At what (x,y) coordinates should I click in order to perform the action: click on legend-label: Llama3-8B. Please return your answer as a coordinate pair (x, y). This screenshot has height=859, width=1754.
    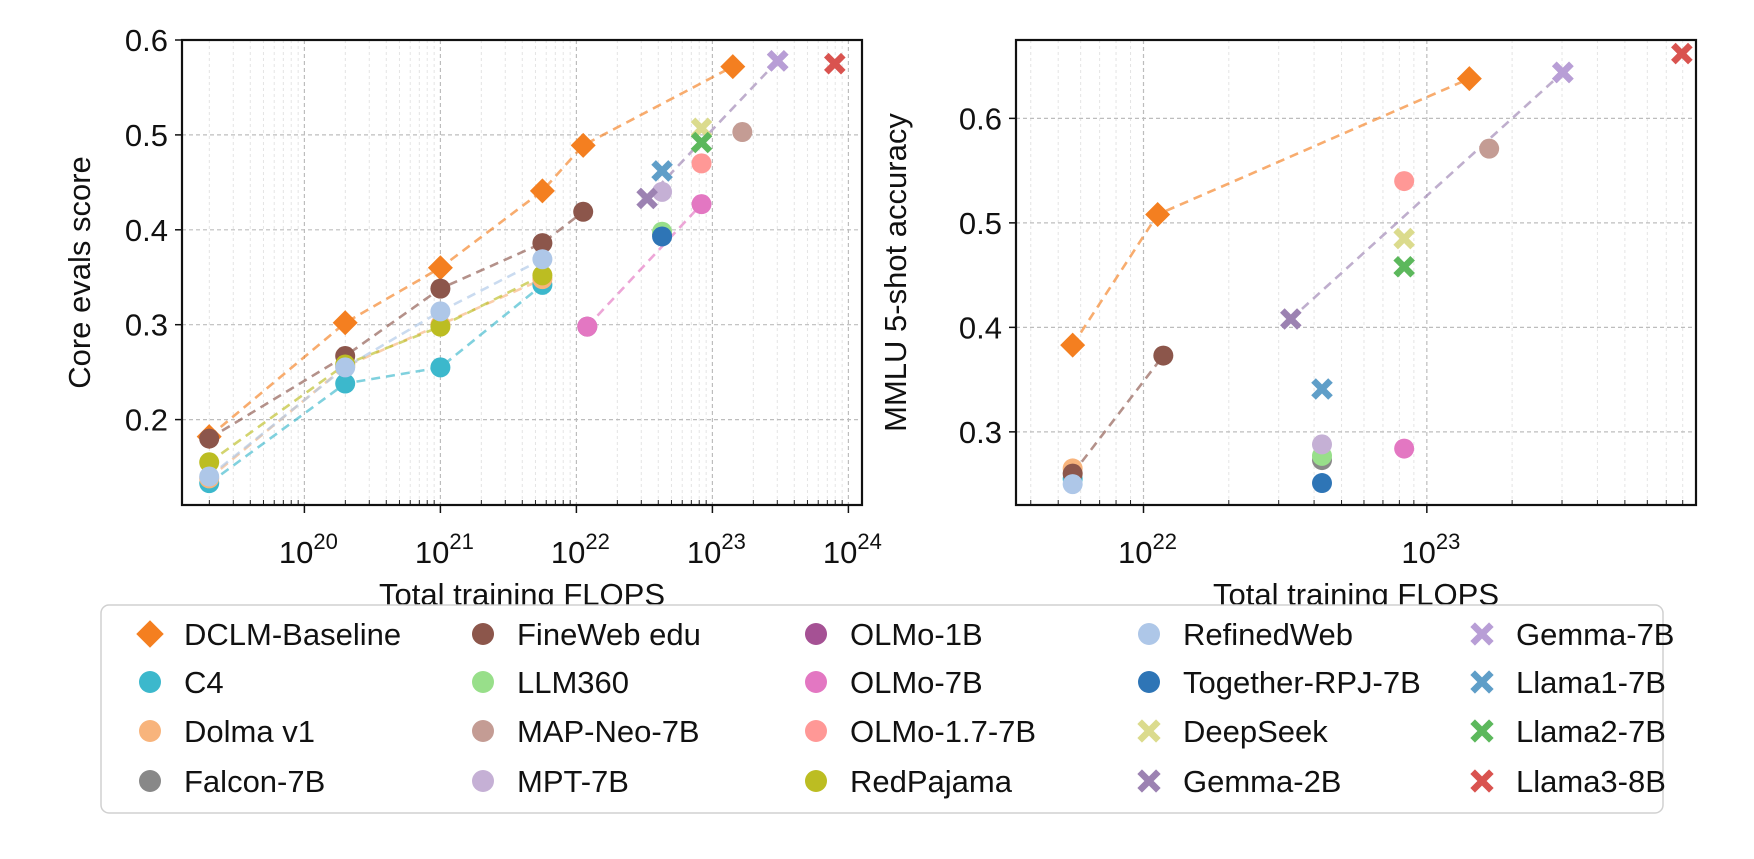
    Looking at the image, I should click on (1591, 781).